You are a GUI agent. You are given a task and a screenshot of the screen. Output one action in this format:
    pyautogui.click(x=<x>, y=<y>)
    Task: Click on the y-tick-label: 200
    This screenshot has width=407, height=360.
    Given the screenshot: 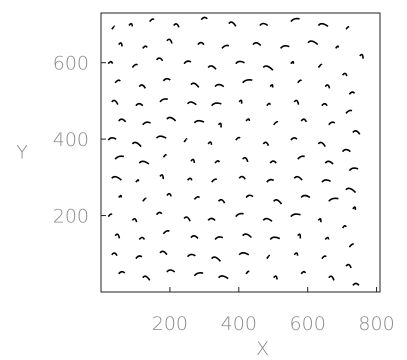 What is the action you would take?
    pyautogui.click(x=71, y=217)
    